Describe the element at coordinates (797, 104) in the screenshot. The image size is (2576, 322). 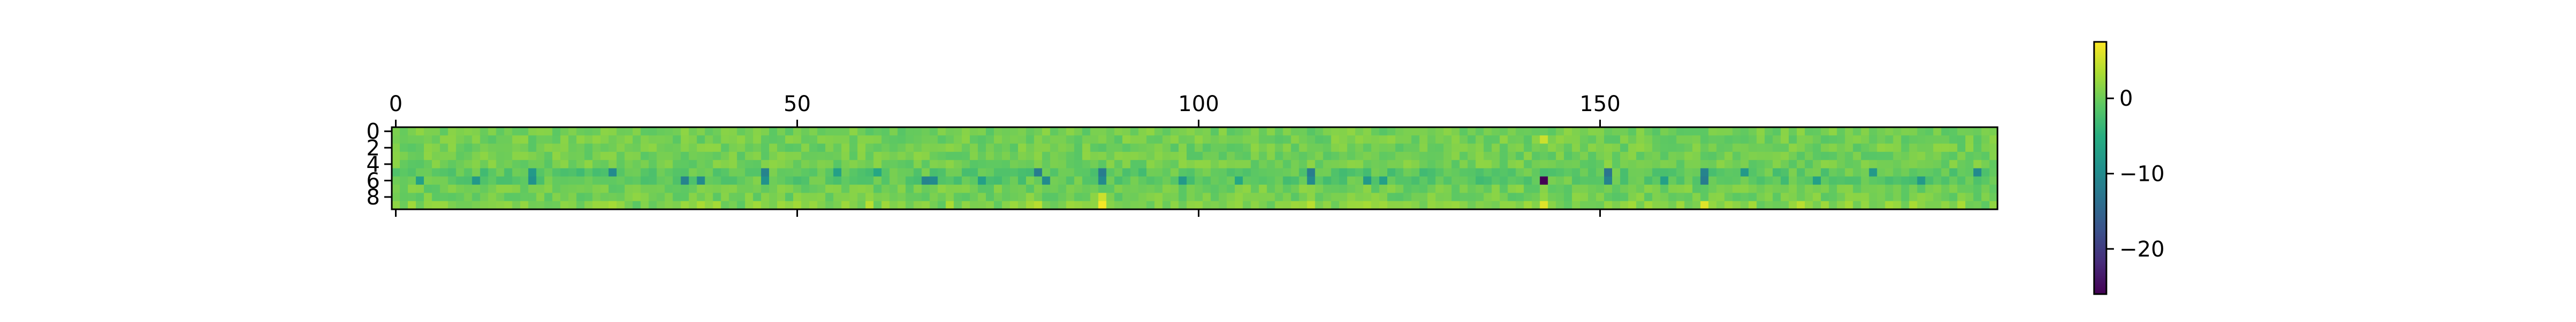
I see `x-tick-label: 50` at that location.